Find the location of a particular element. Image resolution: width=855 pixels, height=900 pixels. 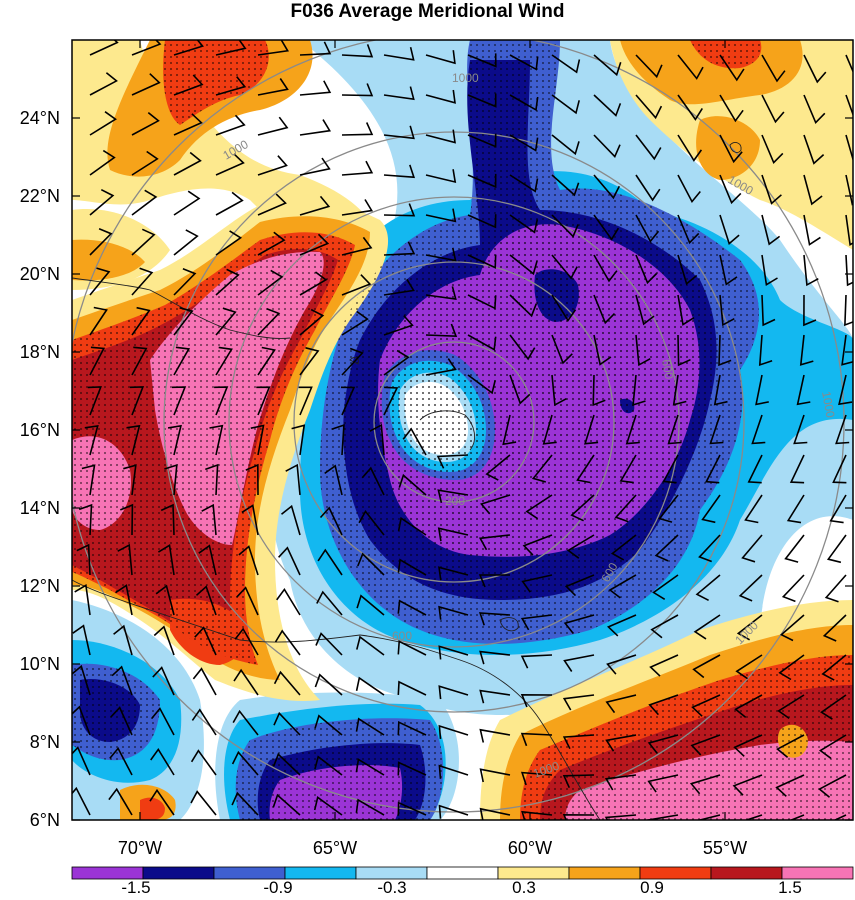

colorbar is located at coordinates (462, 873).